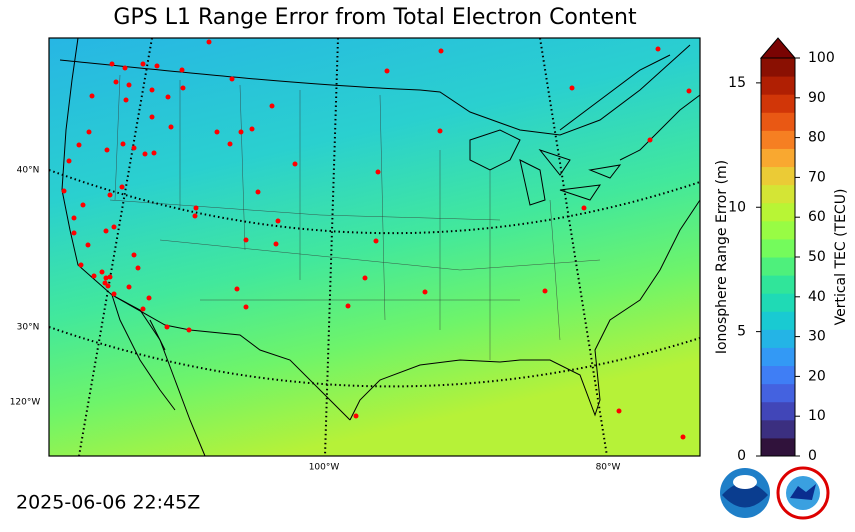 The width and height of the screenshot is (855, 532). I want to click on lon-label: 80°W, so click(608, 468).